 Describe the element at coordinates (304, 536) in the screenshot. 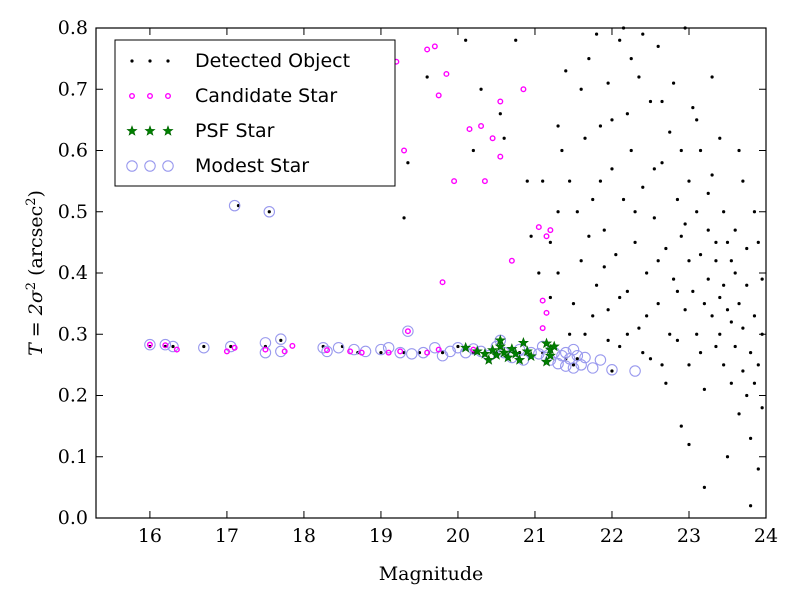

I see `x-tick-label: 18` at that location.